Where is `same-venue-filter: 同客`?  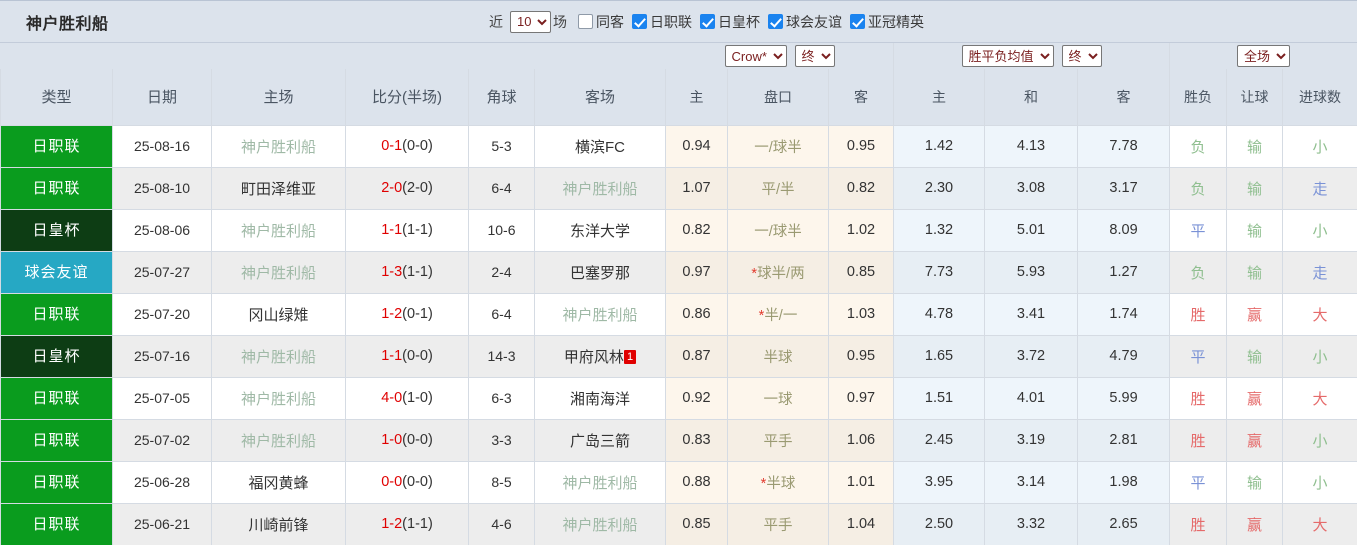
same-venue-filter: 同客 is located at coordinates (600, 22).